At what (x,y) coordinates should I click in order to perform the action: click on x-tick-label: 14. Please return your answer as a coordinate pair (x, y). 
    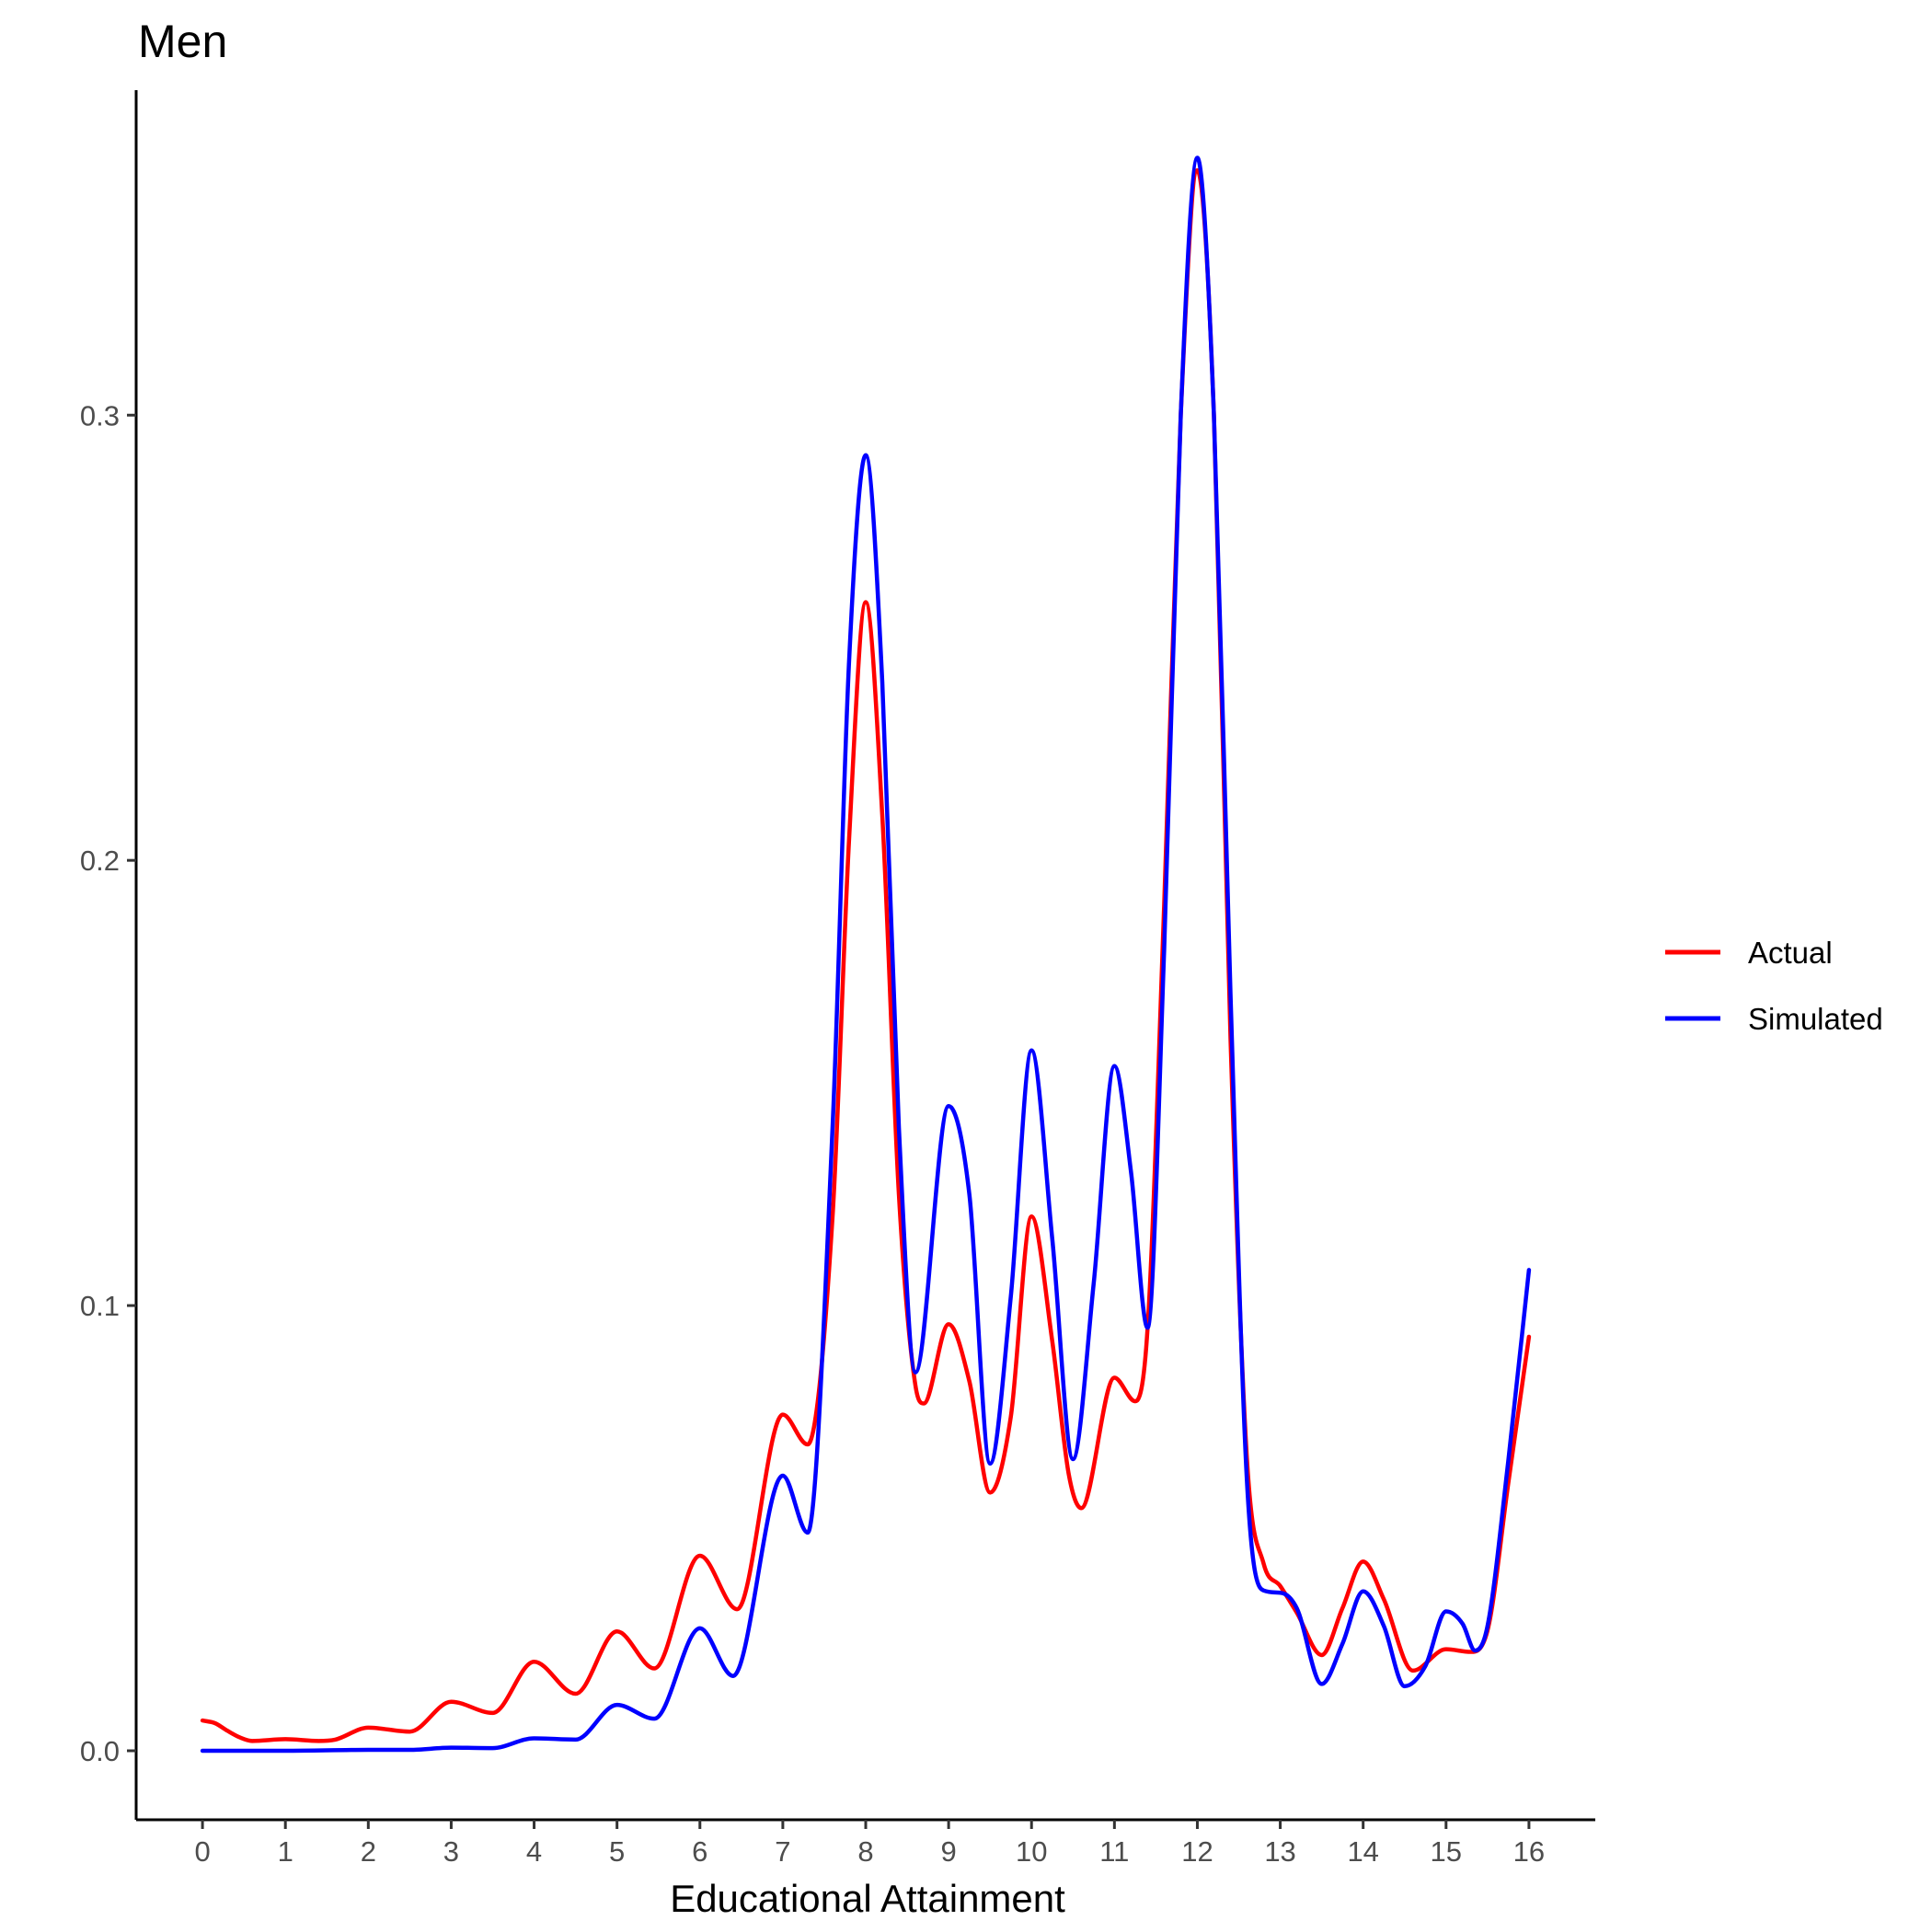
    Looking at the image, I should click on (1362, 1851).